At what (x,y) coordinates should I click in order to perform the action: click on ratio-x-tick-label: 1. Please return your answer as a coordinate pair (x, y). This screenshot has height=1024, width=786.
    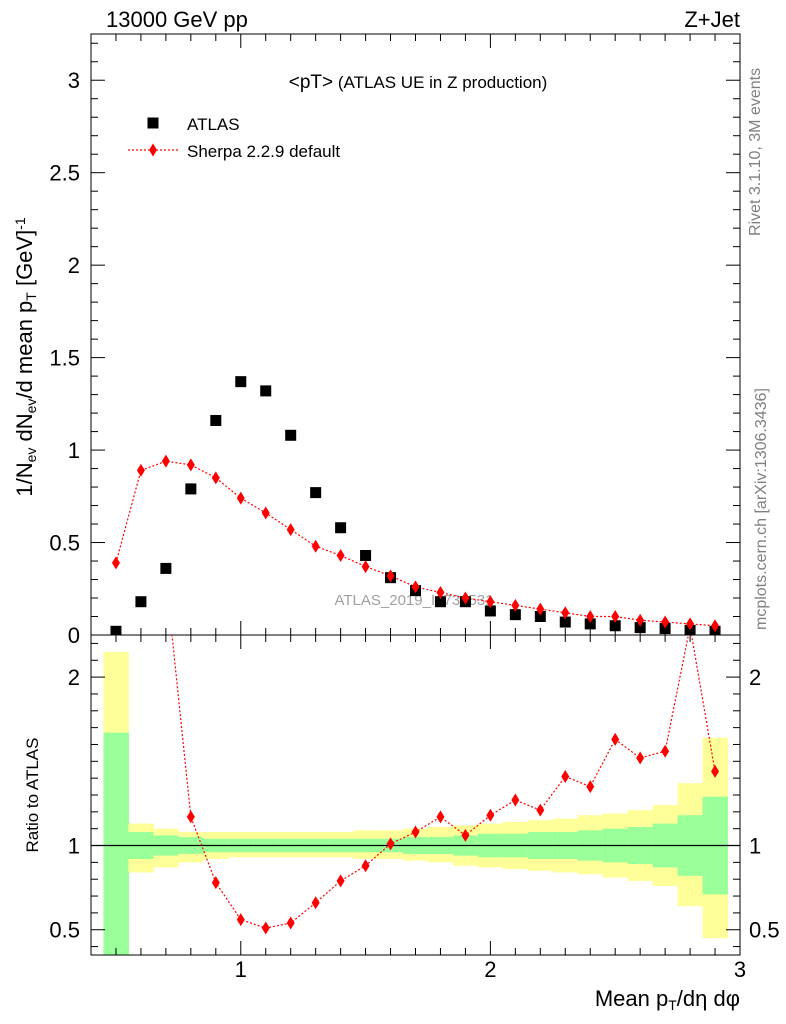
    Looking at the image, I should click on (241, 969).